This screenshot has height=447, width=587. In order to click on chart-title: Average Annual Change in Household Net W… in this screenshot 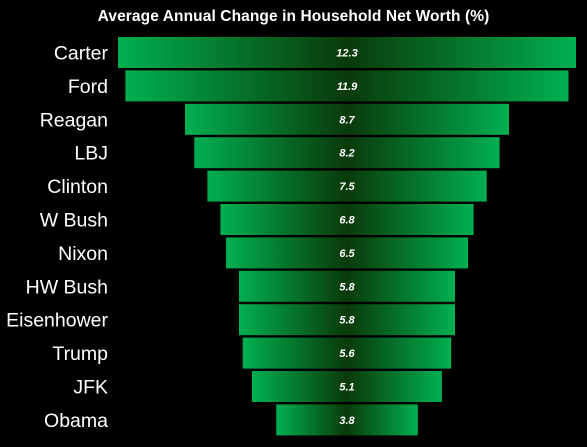, I will do `click(293, 16)`.